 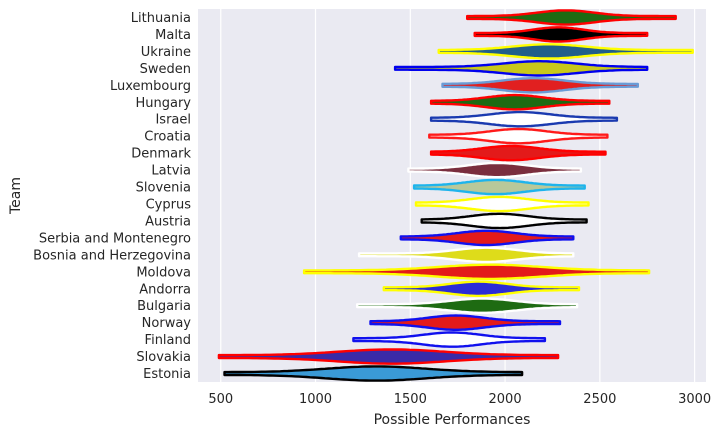 What do you see at coordinates (163, 103) in the screenshot?
I see `y-tick-label: Hungary` at bounding box center [163, 103].